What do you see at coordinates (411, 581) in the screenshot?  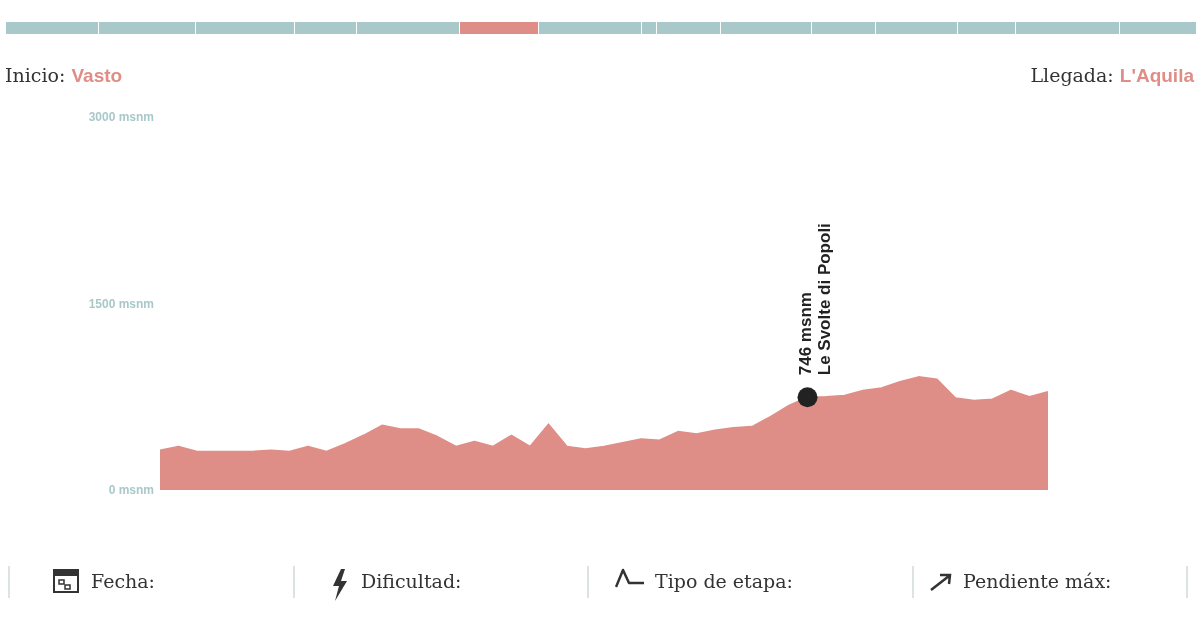 I see `text: Dificultad:` at bounding box center [411, 581].